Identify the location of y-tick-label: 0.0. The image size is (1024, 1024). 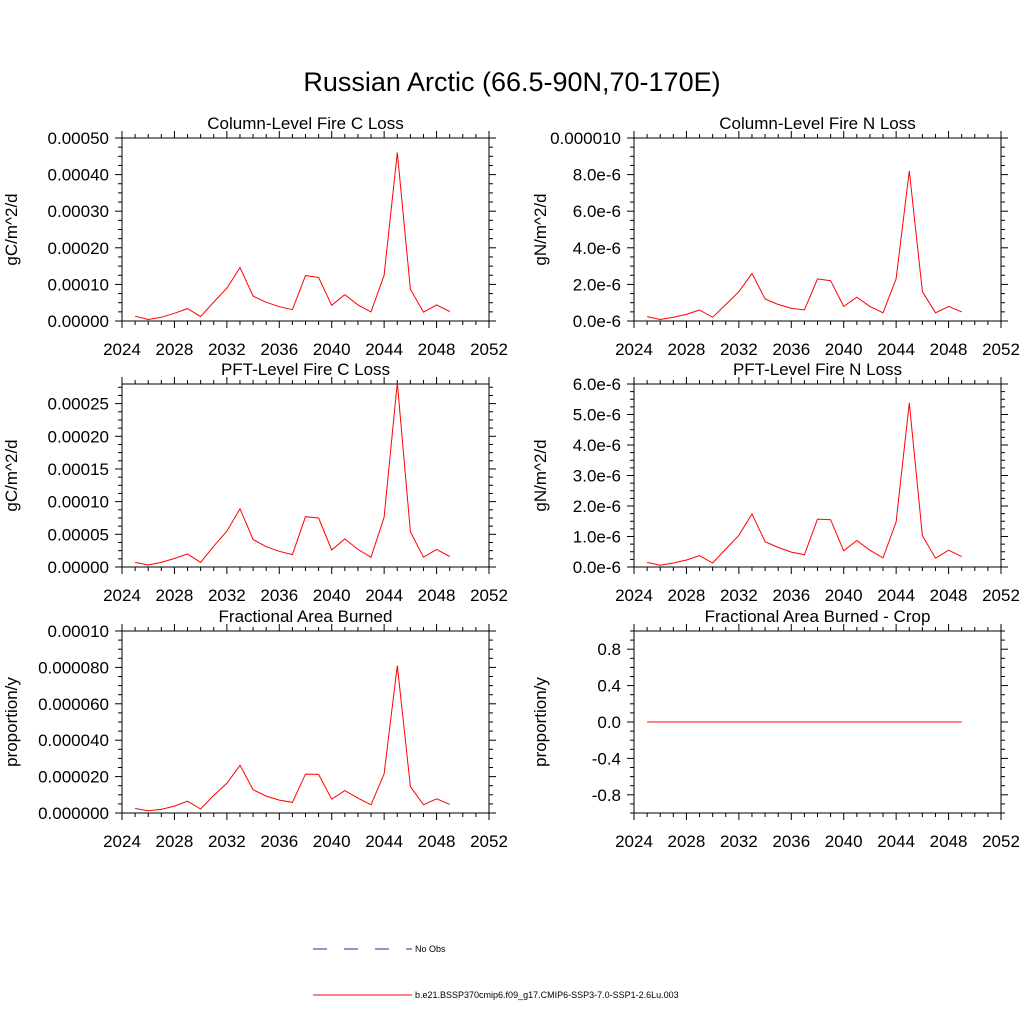
(609, 722).